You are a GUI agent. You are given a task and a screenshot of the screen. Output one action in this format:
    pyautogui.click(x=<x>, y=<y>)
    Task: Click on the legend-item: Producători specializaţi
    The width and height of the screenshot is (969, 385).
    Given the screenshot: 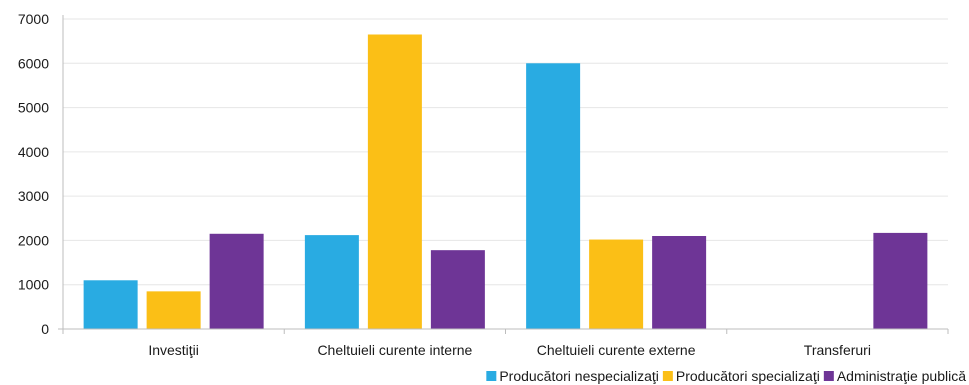 What is the action you would take?
    pyautogui.click(x=741, y=376)
    